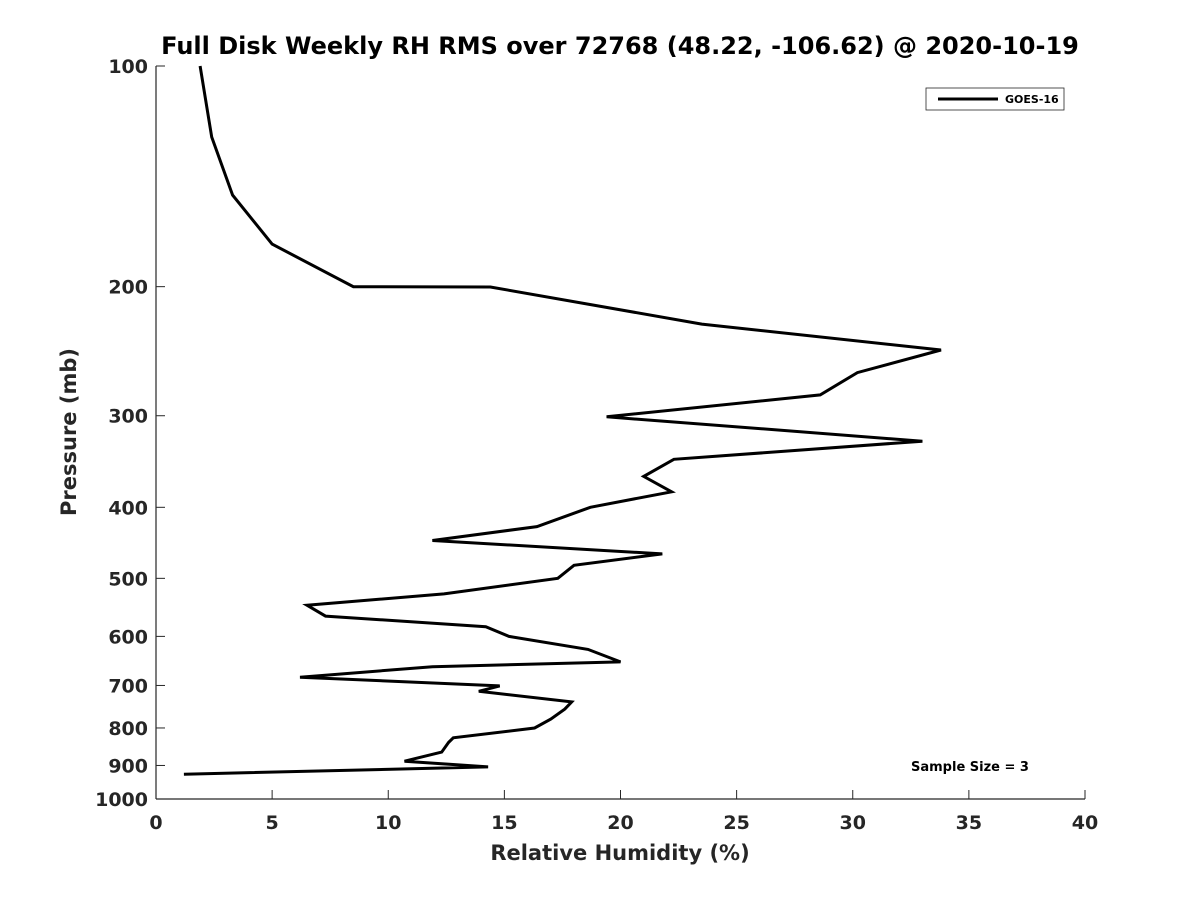  I want to click on legend: GOES-16, so click(995, 99).